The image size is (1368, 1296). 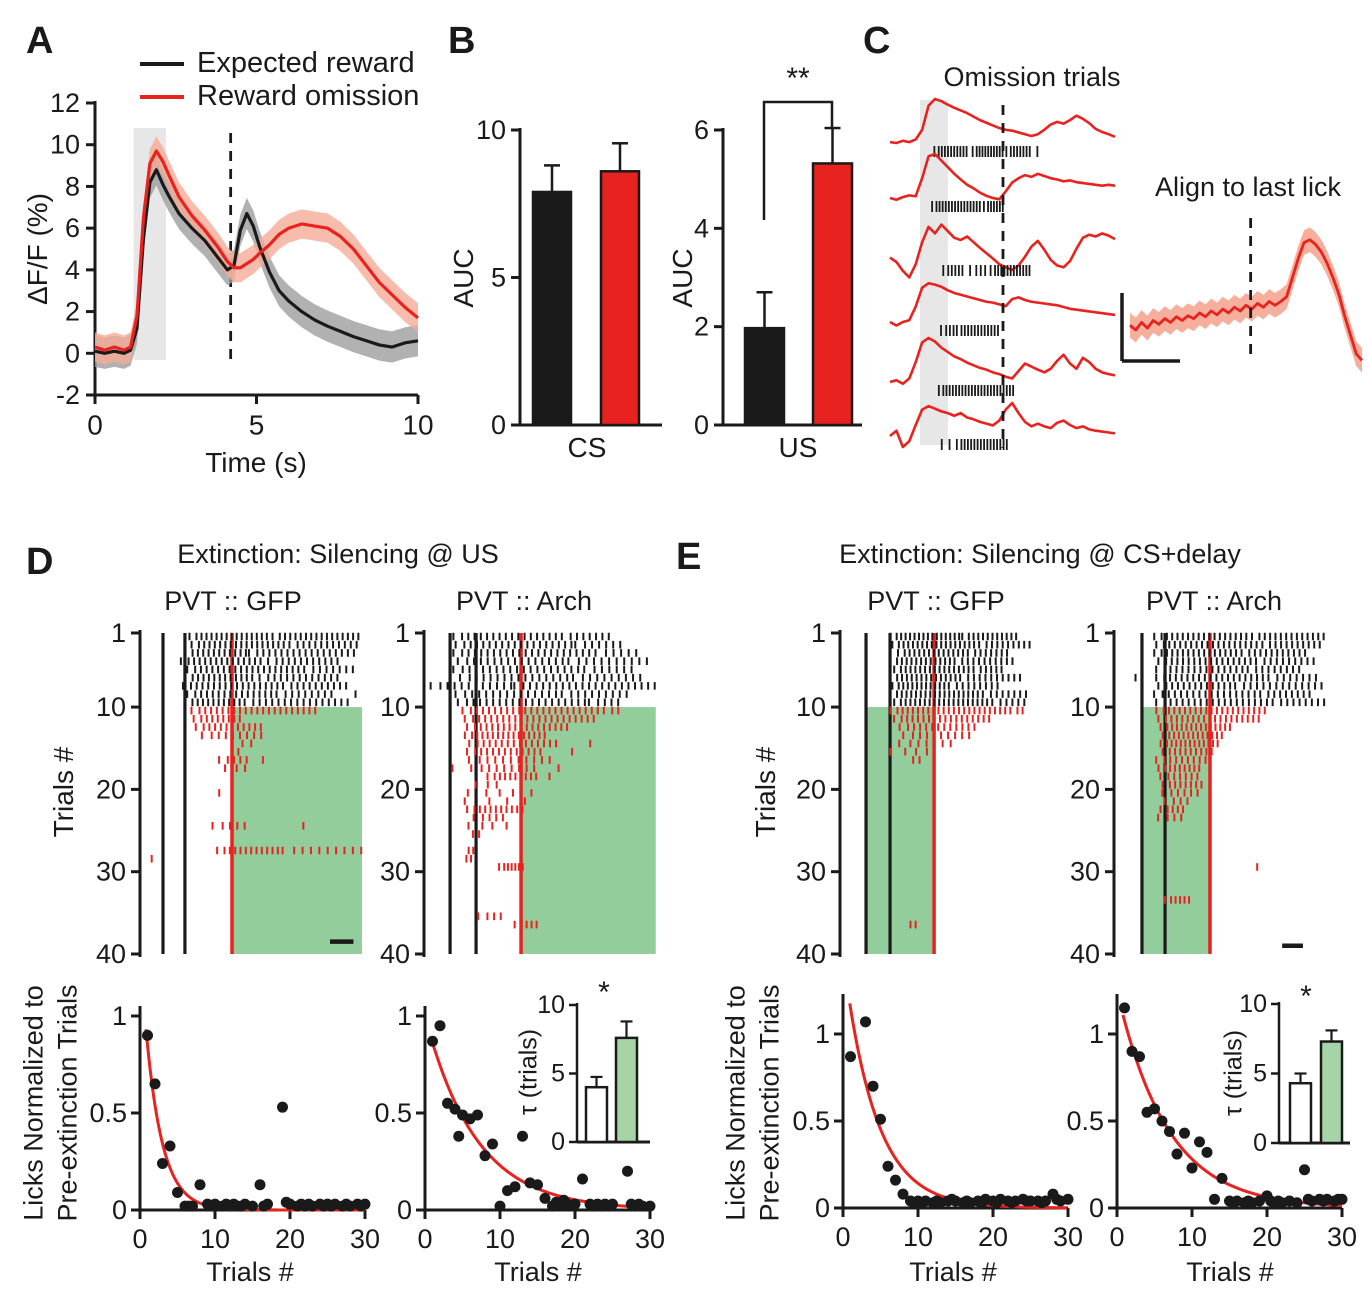 What do you see at coordinates (1233, 1073) in the screenshot?
I see `panel-e-inset-ylabel: τ (trials)` at bounding box center [1233, 1073].